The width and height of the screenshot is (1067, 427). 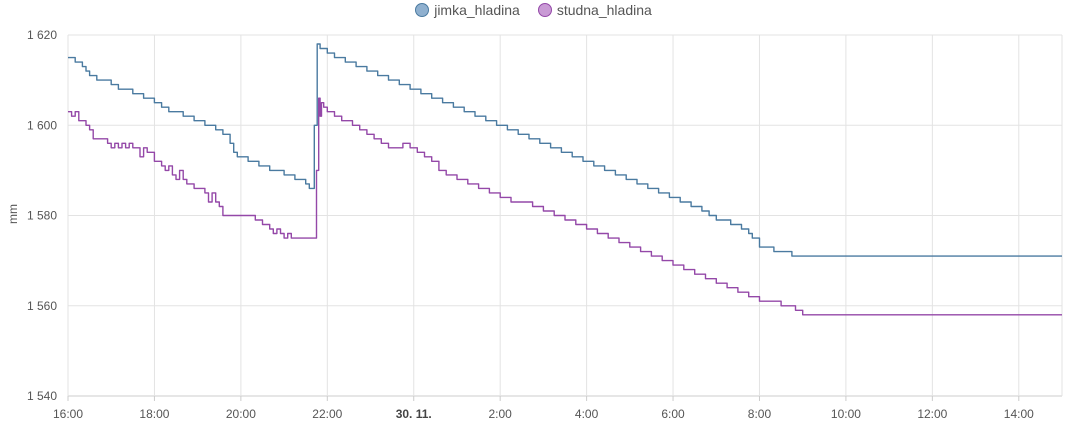 I want to click on y-tick-label: 1 600, so click(x=42, y=125).